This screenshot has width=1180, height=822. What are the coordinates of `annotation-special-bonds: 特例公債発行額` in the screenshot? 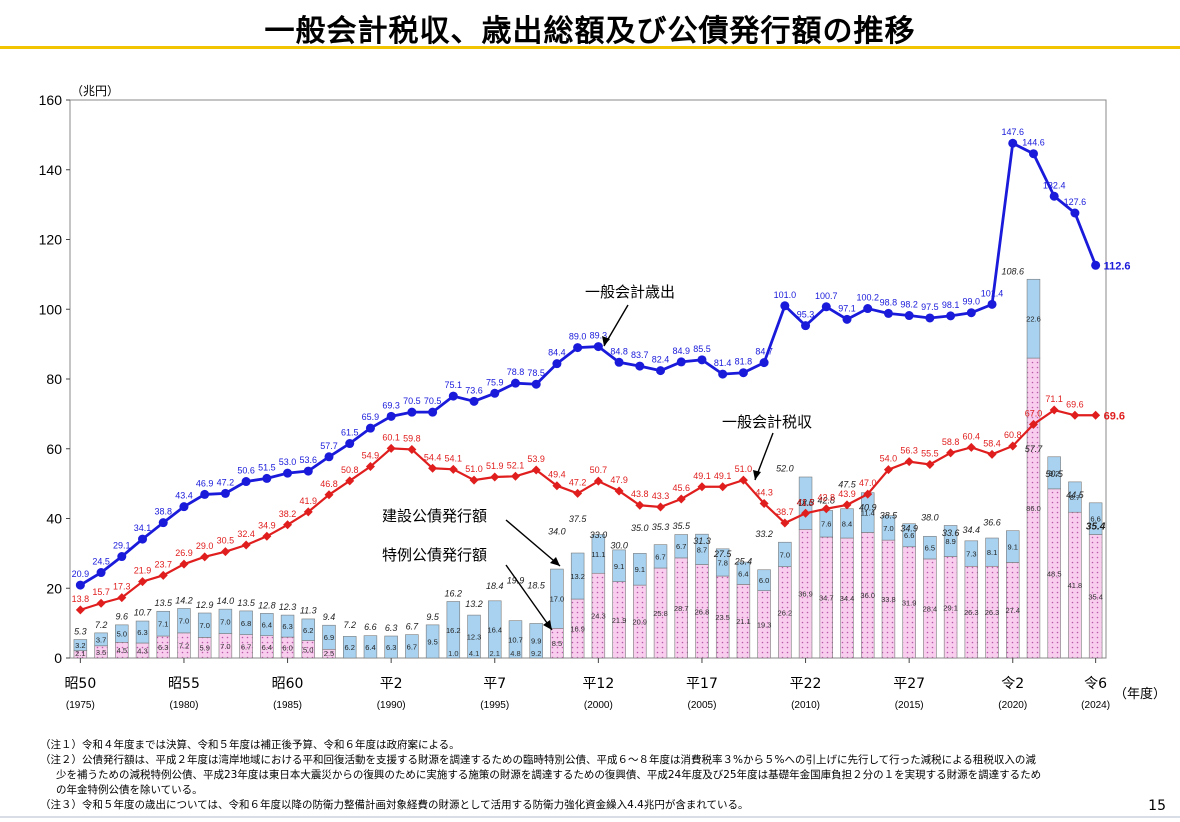 It's located at (434, 555).